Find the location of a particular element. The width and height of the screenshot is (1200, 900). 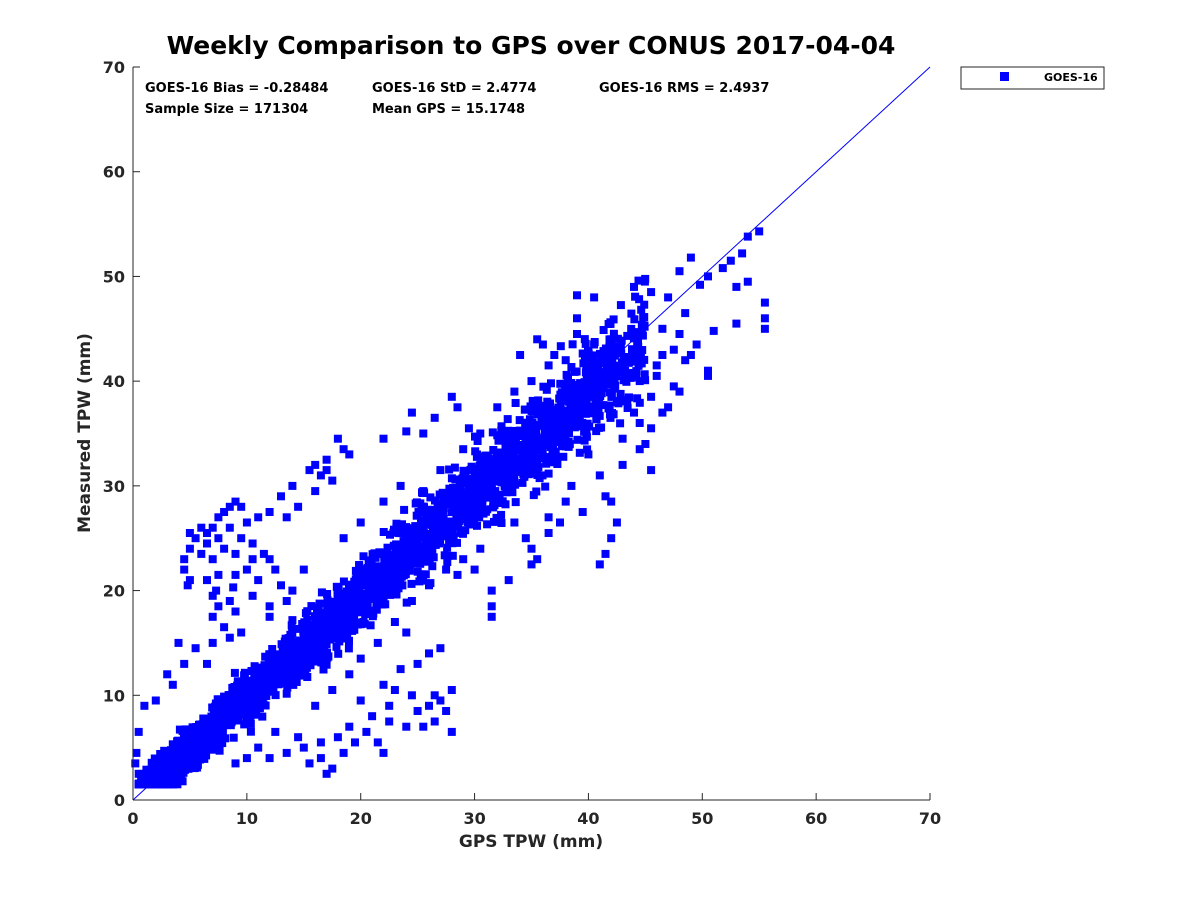

legend-entry-goes16: GOES-16 is located at coordinates (1071, 77).